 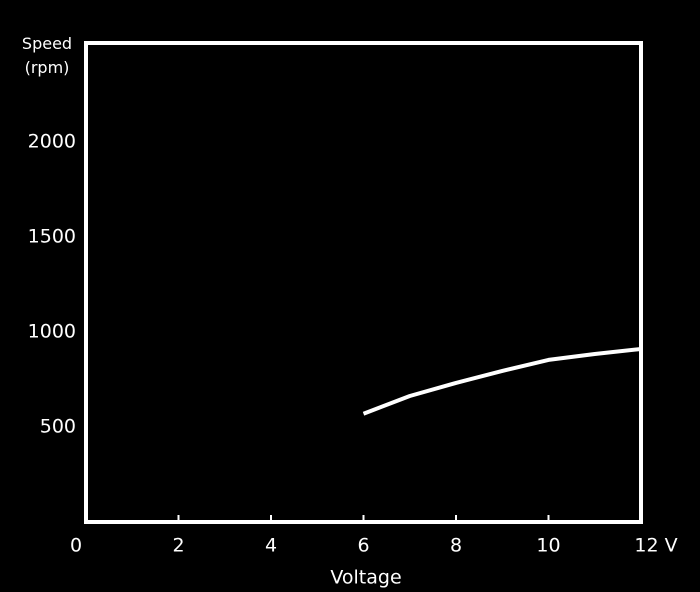 I want to click on y-tick-label: 500, so click(x=58, y=426).